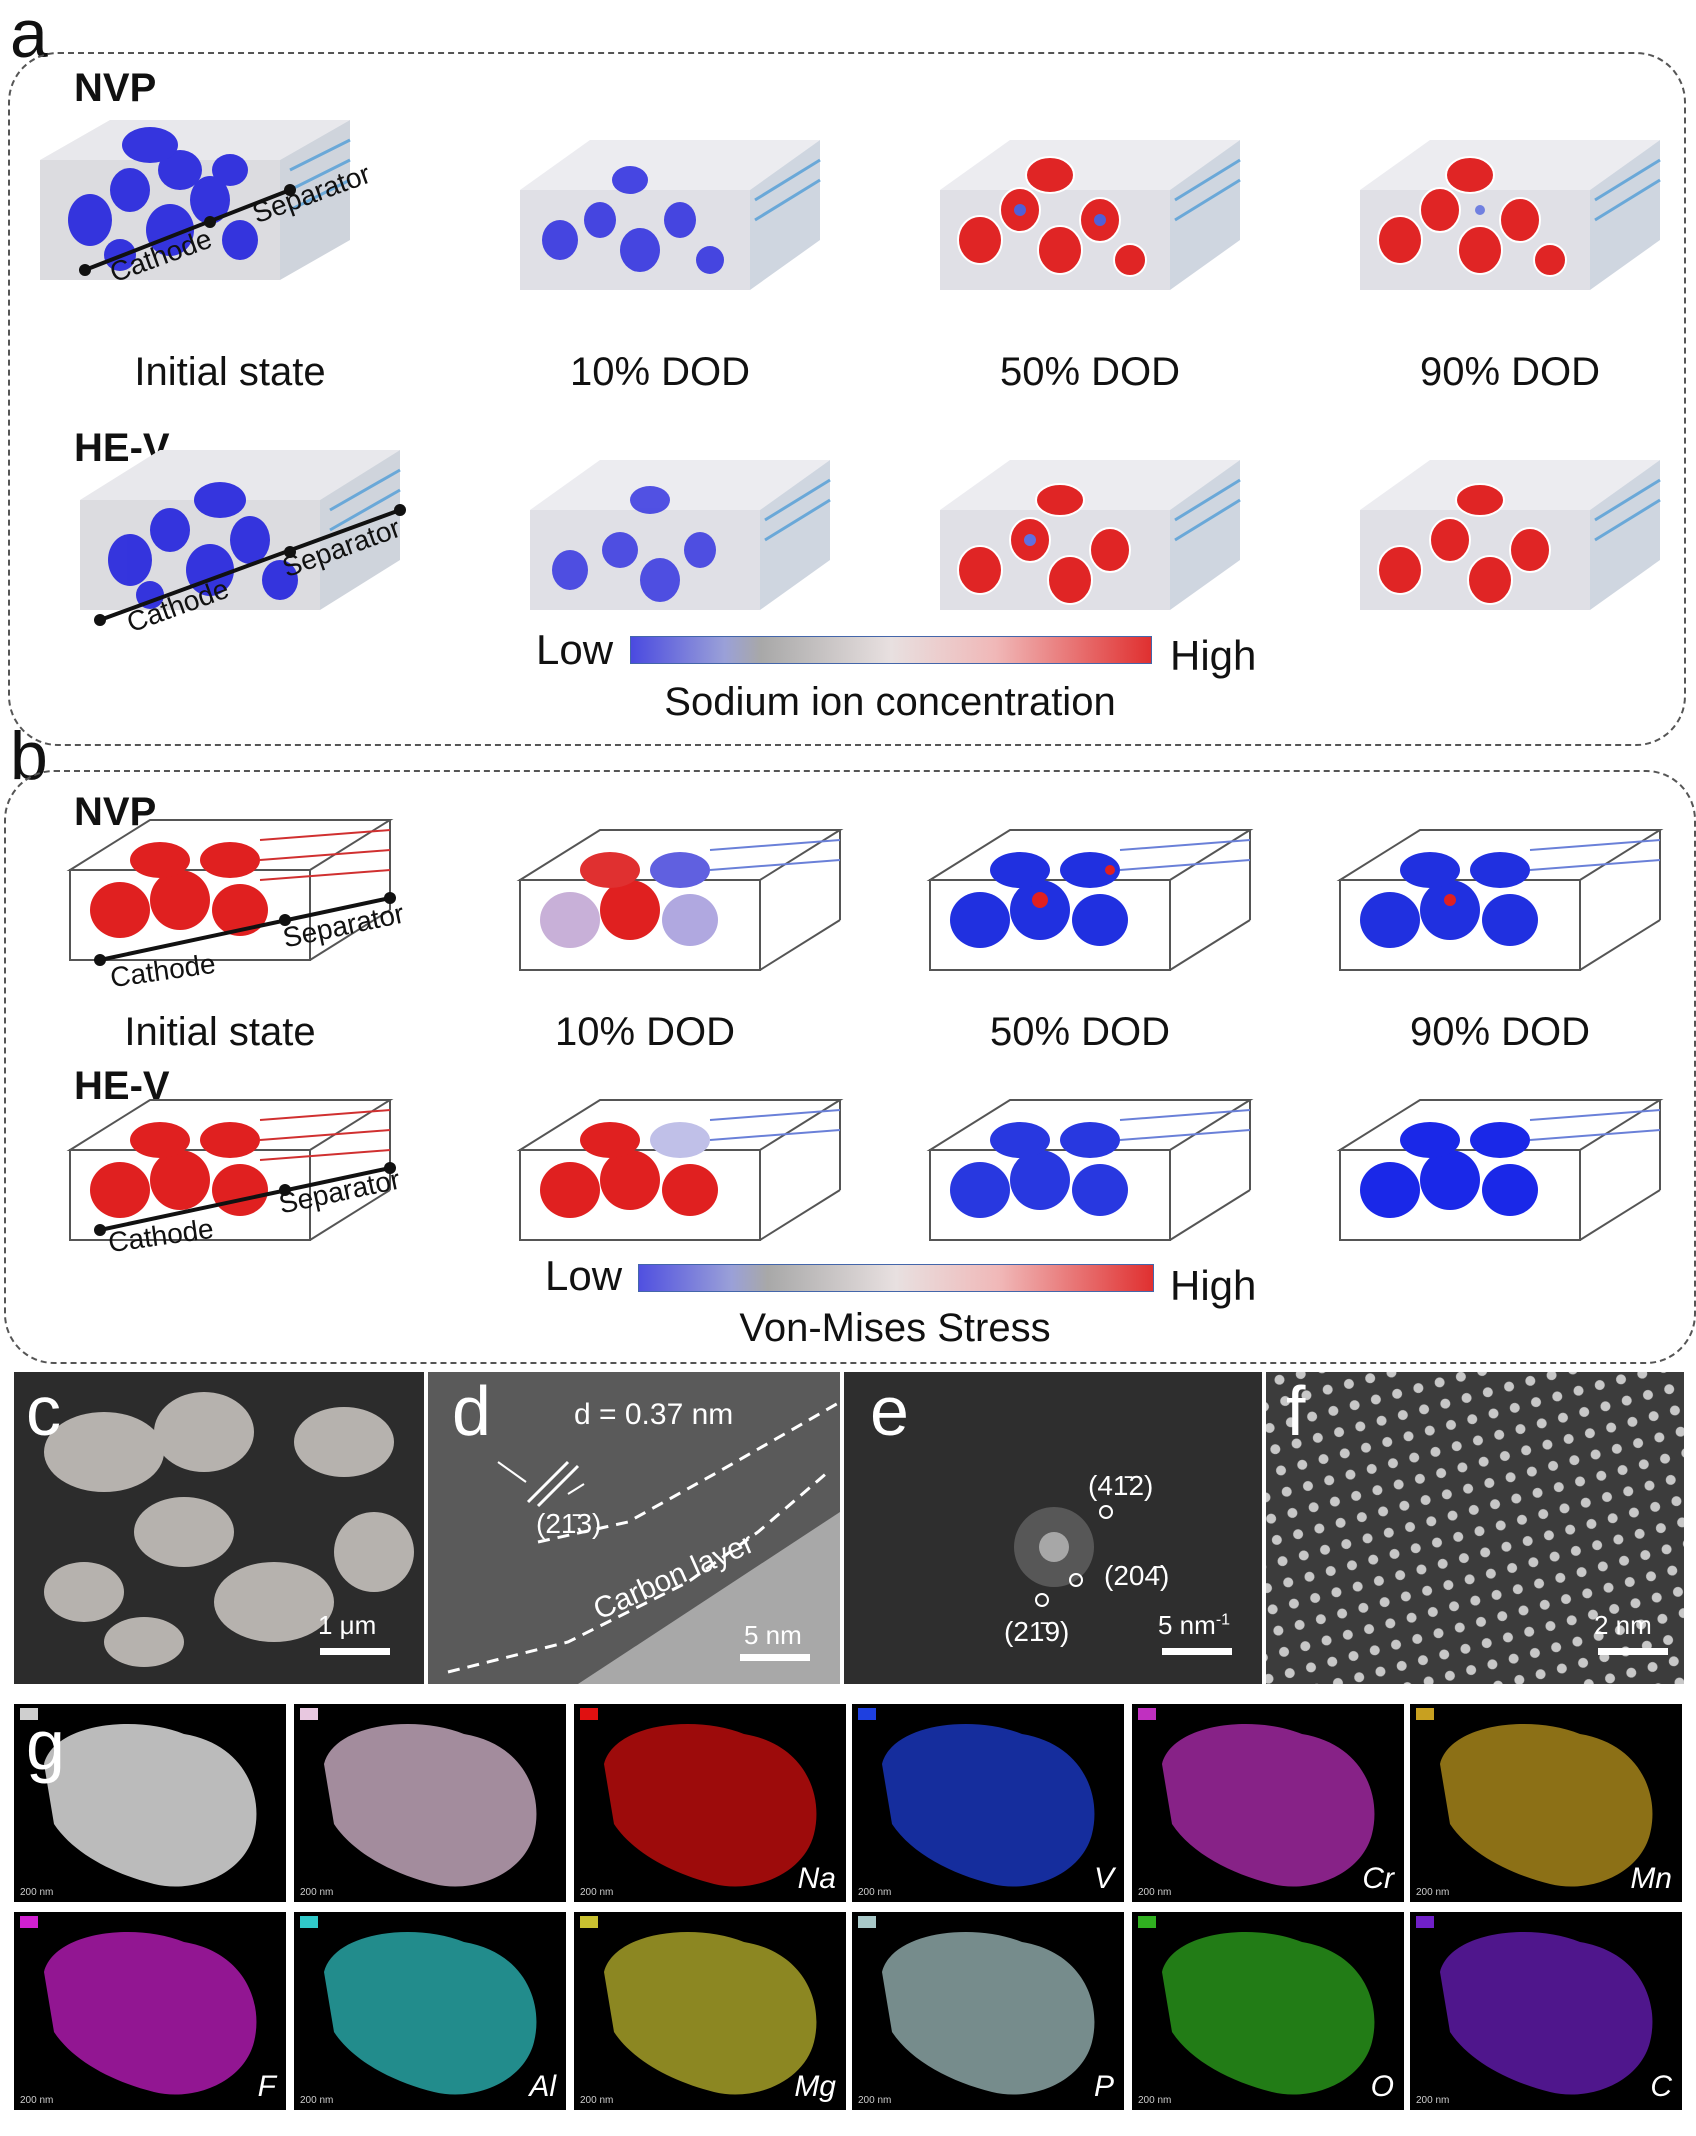  What do you see at coordinates (1510, 372) in the screenshot?
I see `panel-a-state-90dod: 90% DOD` at bounding box center [1510, 372].